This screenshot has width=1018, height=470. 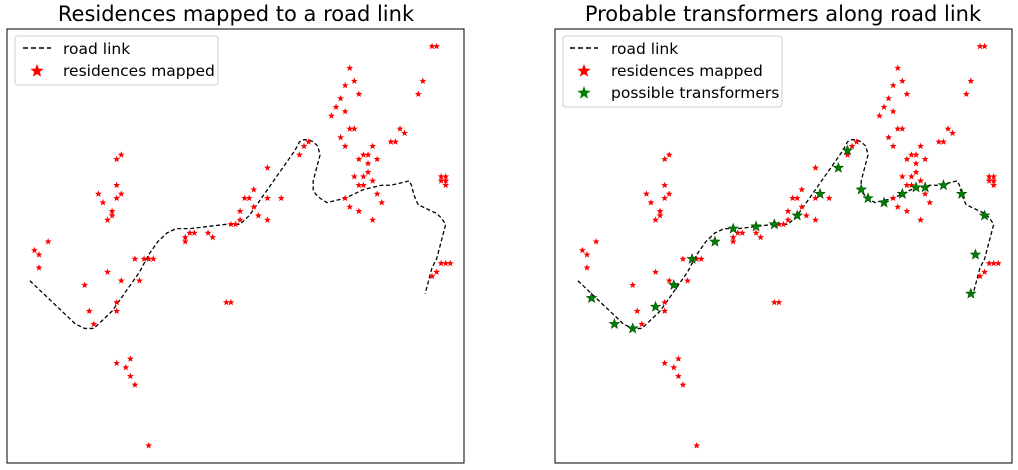 What do you see at coordinates (37, 70) in the screenshot?
I see `legend-star-icon` at bounding box center [37, 70].